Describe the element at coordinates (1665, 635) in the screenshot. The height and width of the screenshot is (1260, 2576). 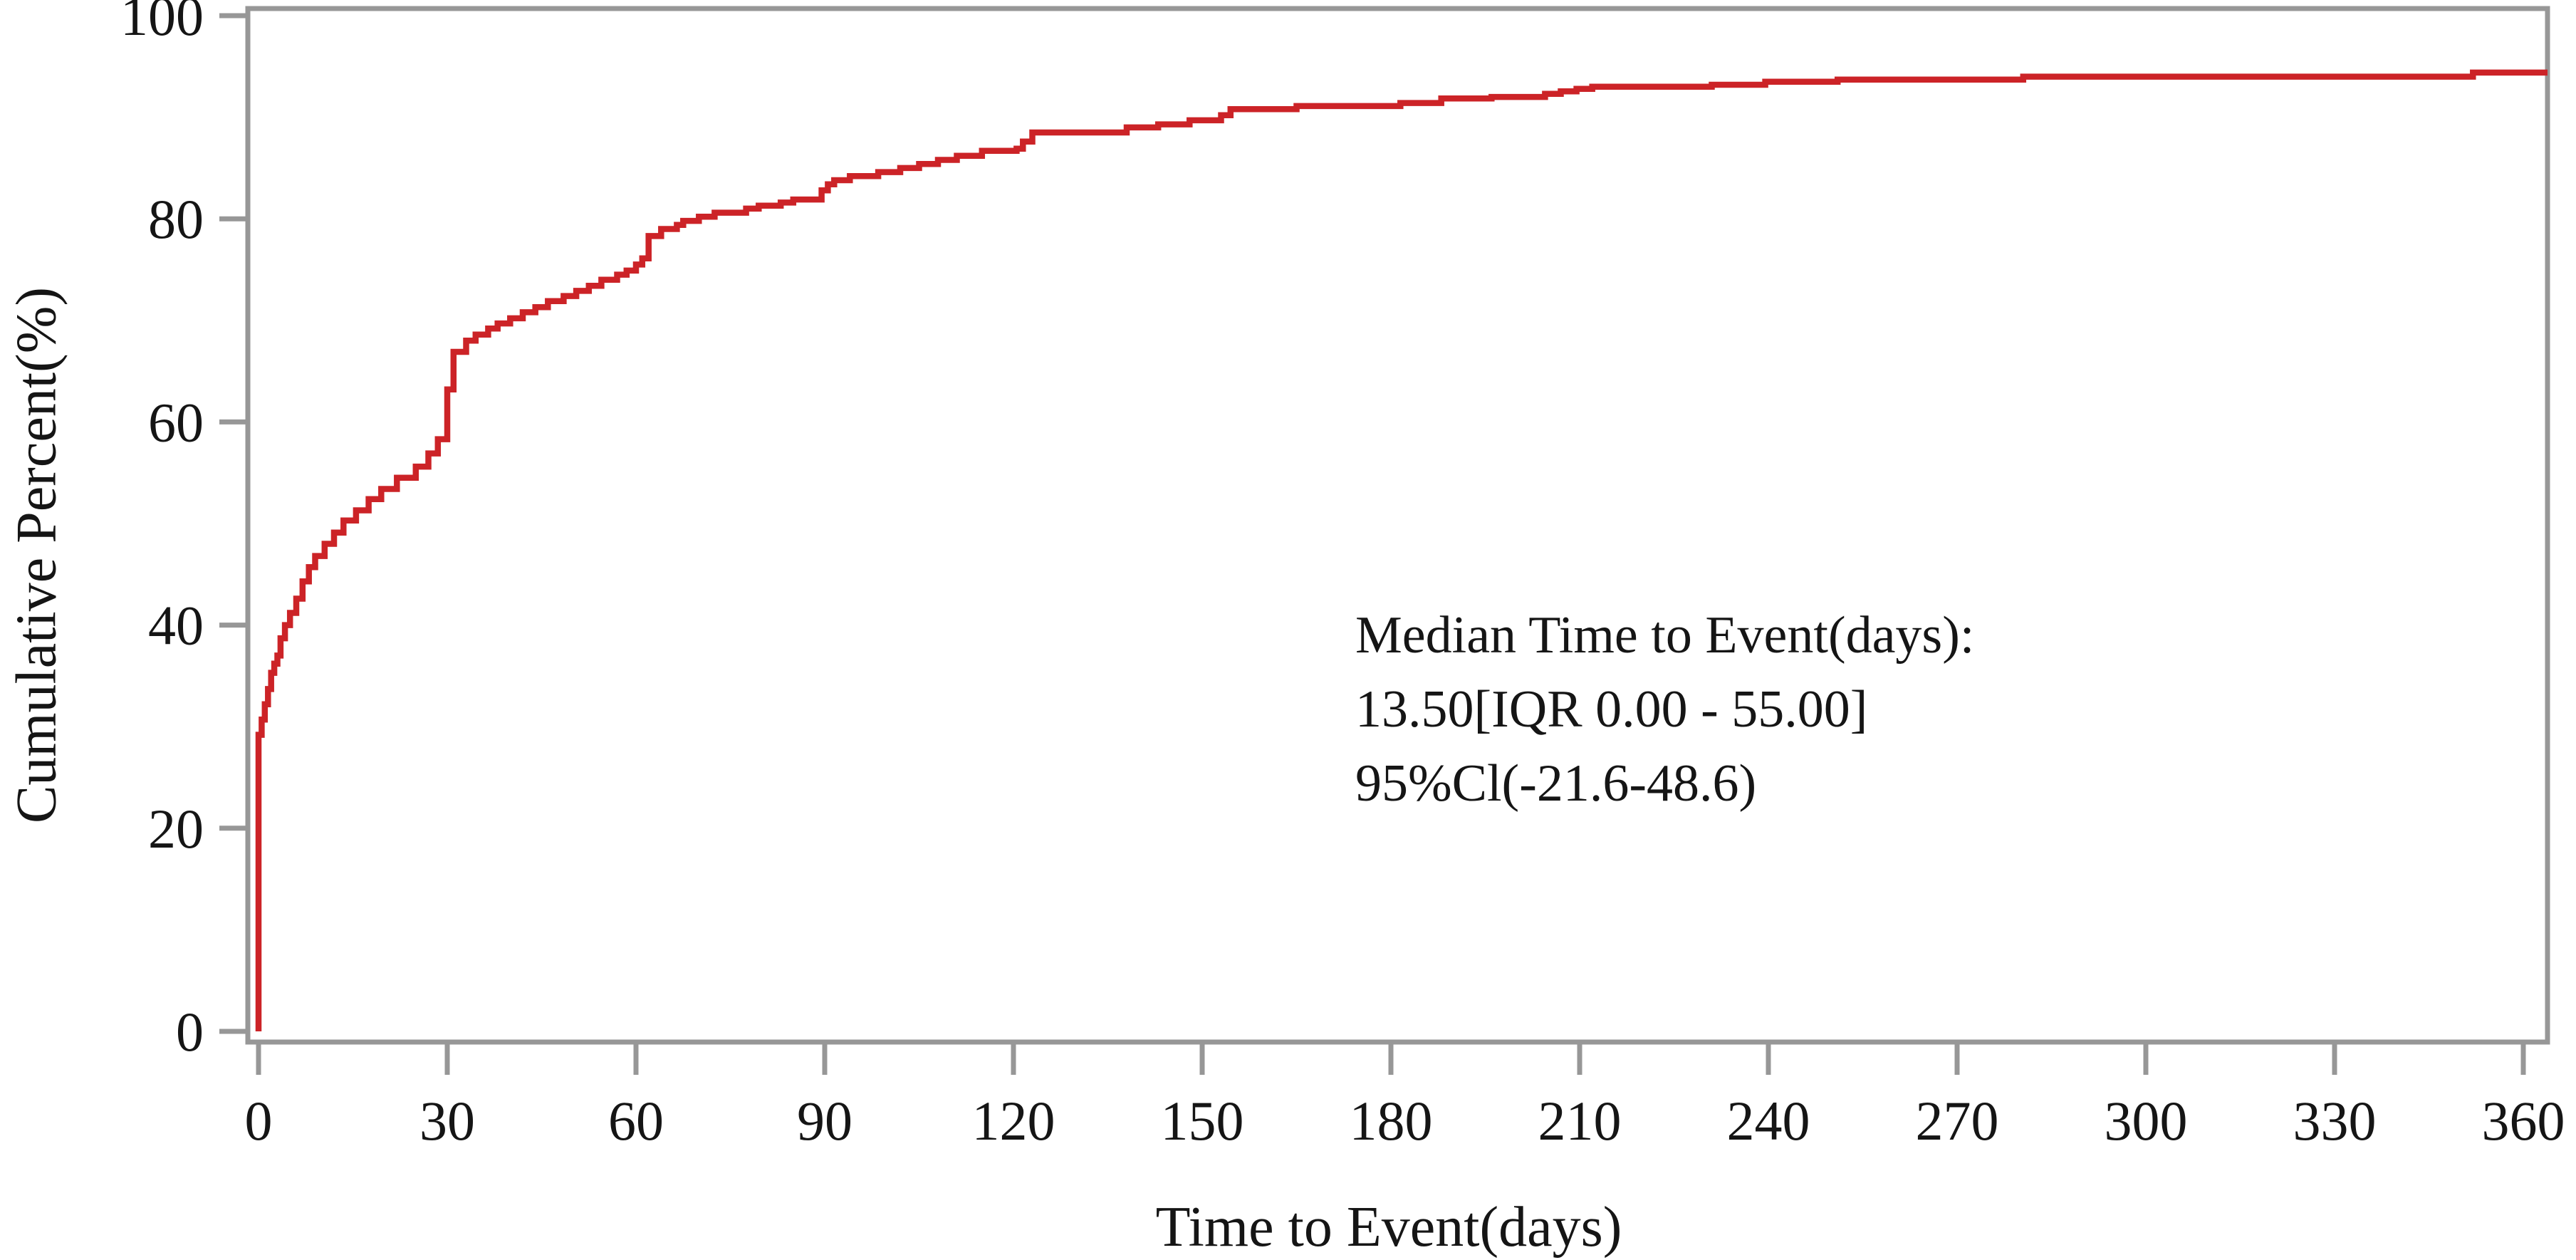
I see `annotation-line-1: Median Time to Event(days):` at that location.